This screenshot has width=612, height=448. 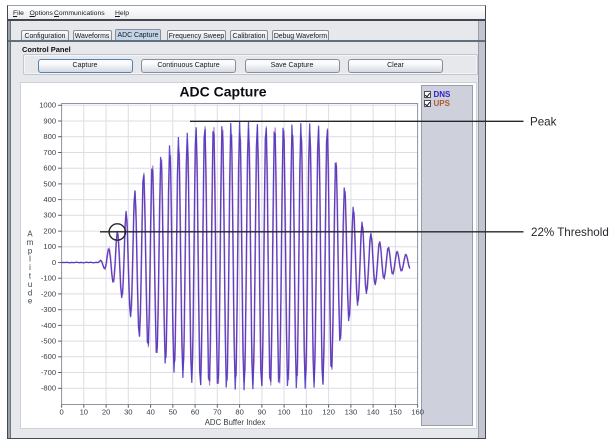 I want to click on svg-text: -500, so click(x=48, y=341).